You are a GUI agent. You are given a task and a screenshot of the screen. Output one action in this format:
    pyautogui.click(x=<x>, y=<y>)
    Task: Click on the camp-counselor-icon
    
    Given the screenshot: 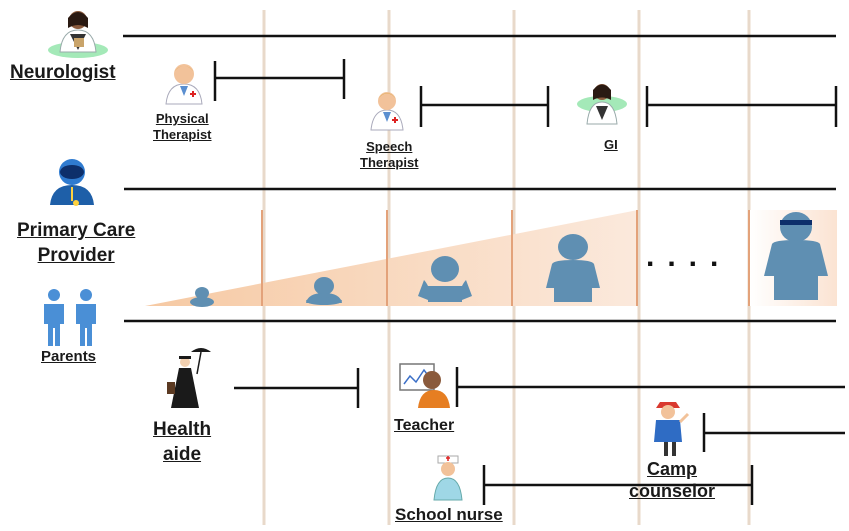 What is the action you would take?
    pyautogui.click(x=672, y=429)
    